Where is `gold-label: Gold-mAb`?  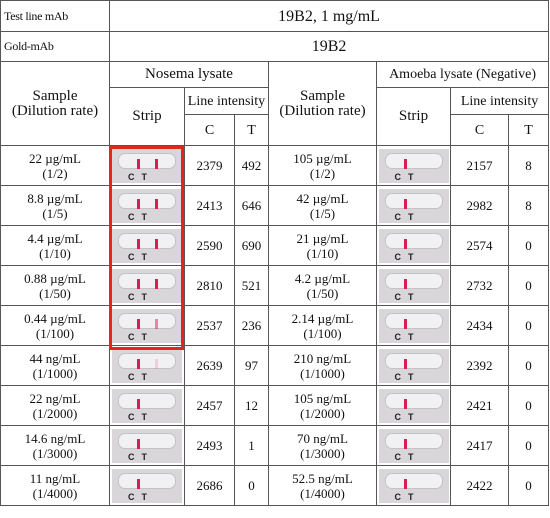 gold-label: Gold-mAb is located at coordinates (55, 46).